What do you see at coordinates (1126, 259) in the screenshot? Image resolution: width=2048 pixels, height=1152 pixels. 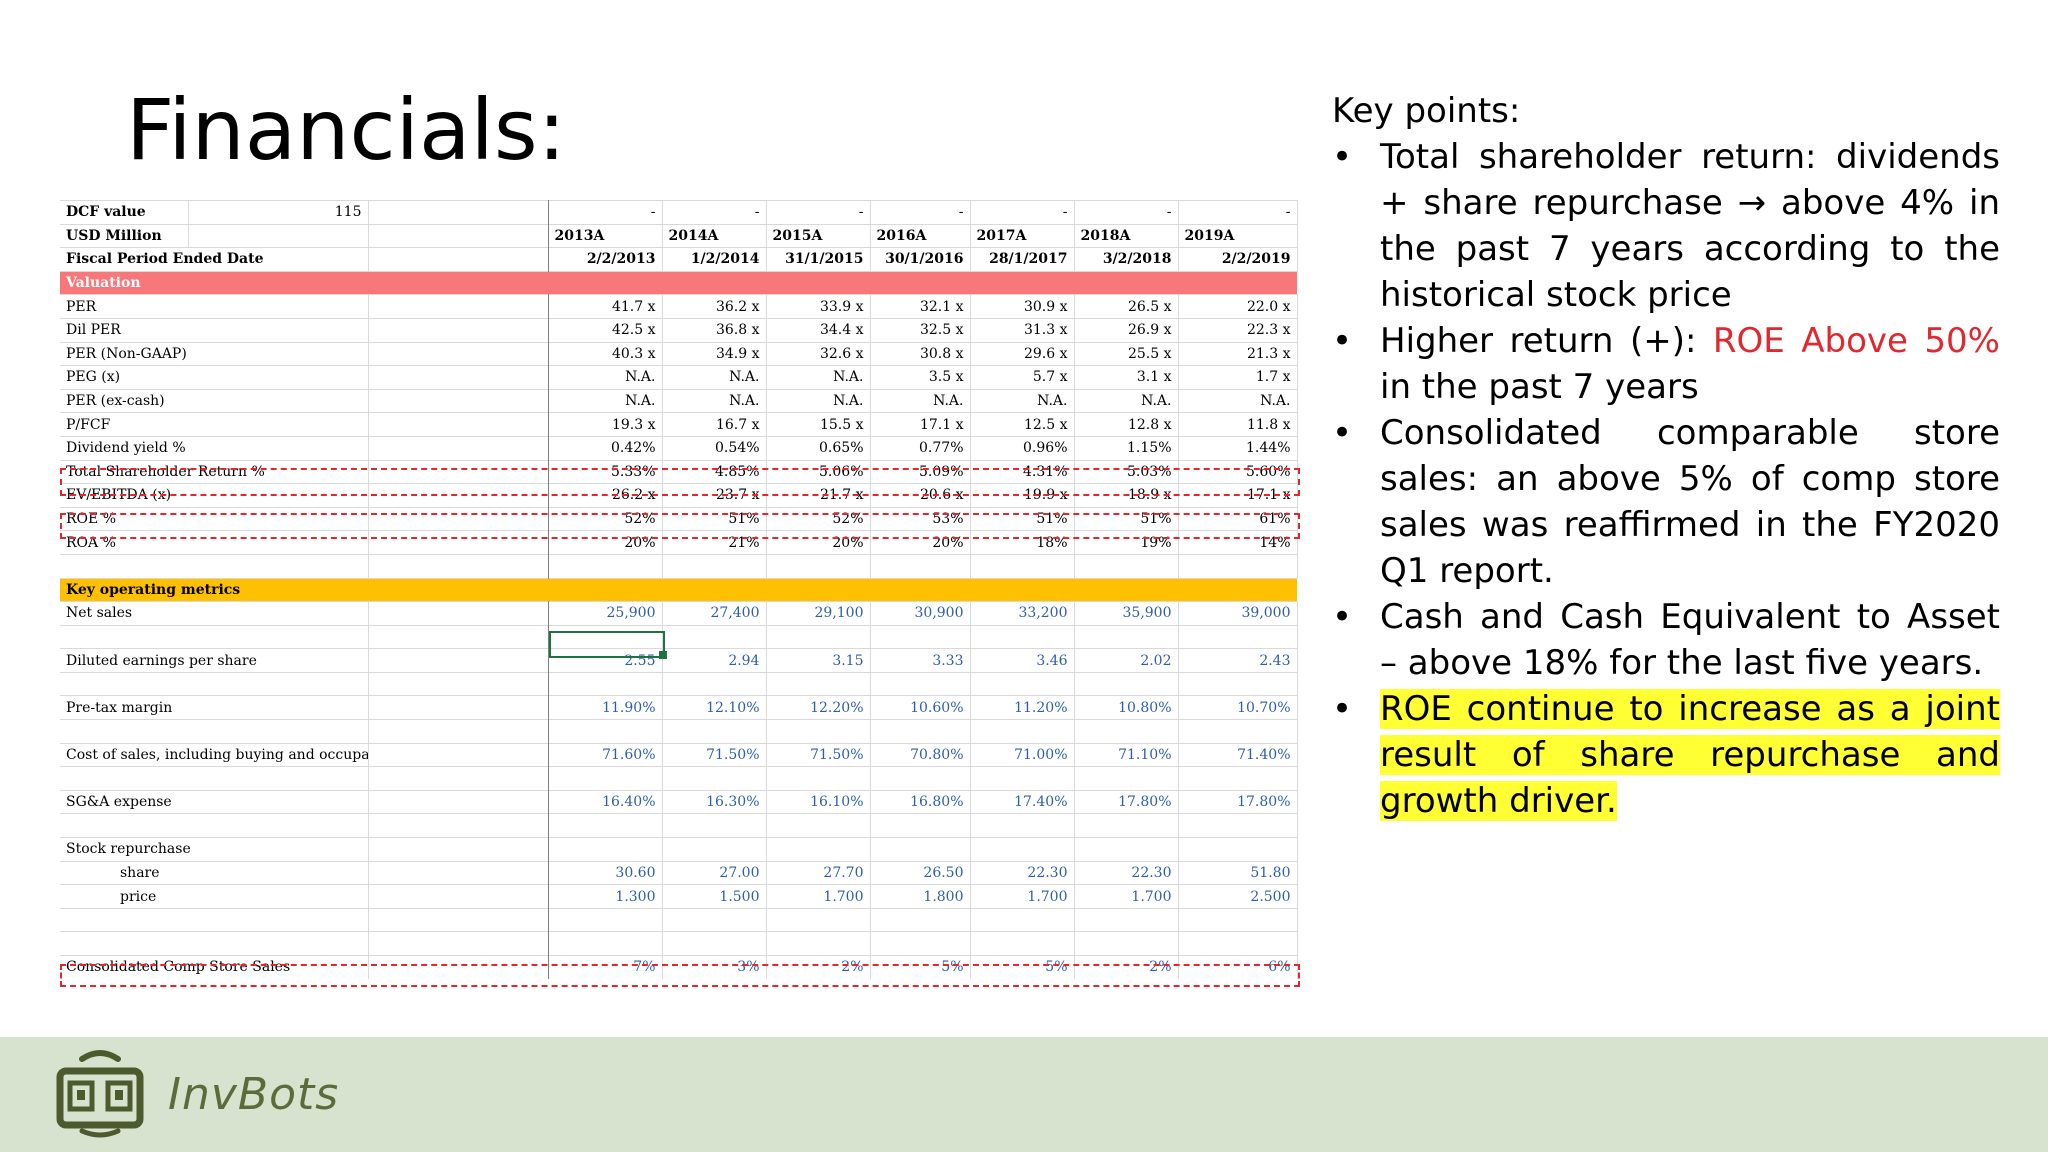 I see `period-date: 3/2/2018` at bounding box center [1126, 259].